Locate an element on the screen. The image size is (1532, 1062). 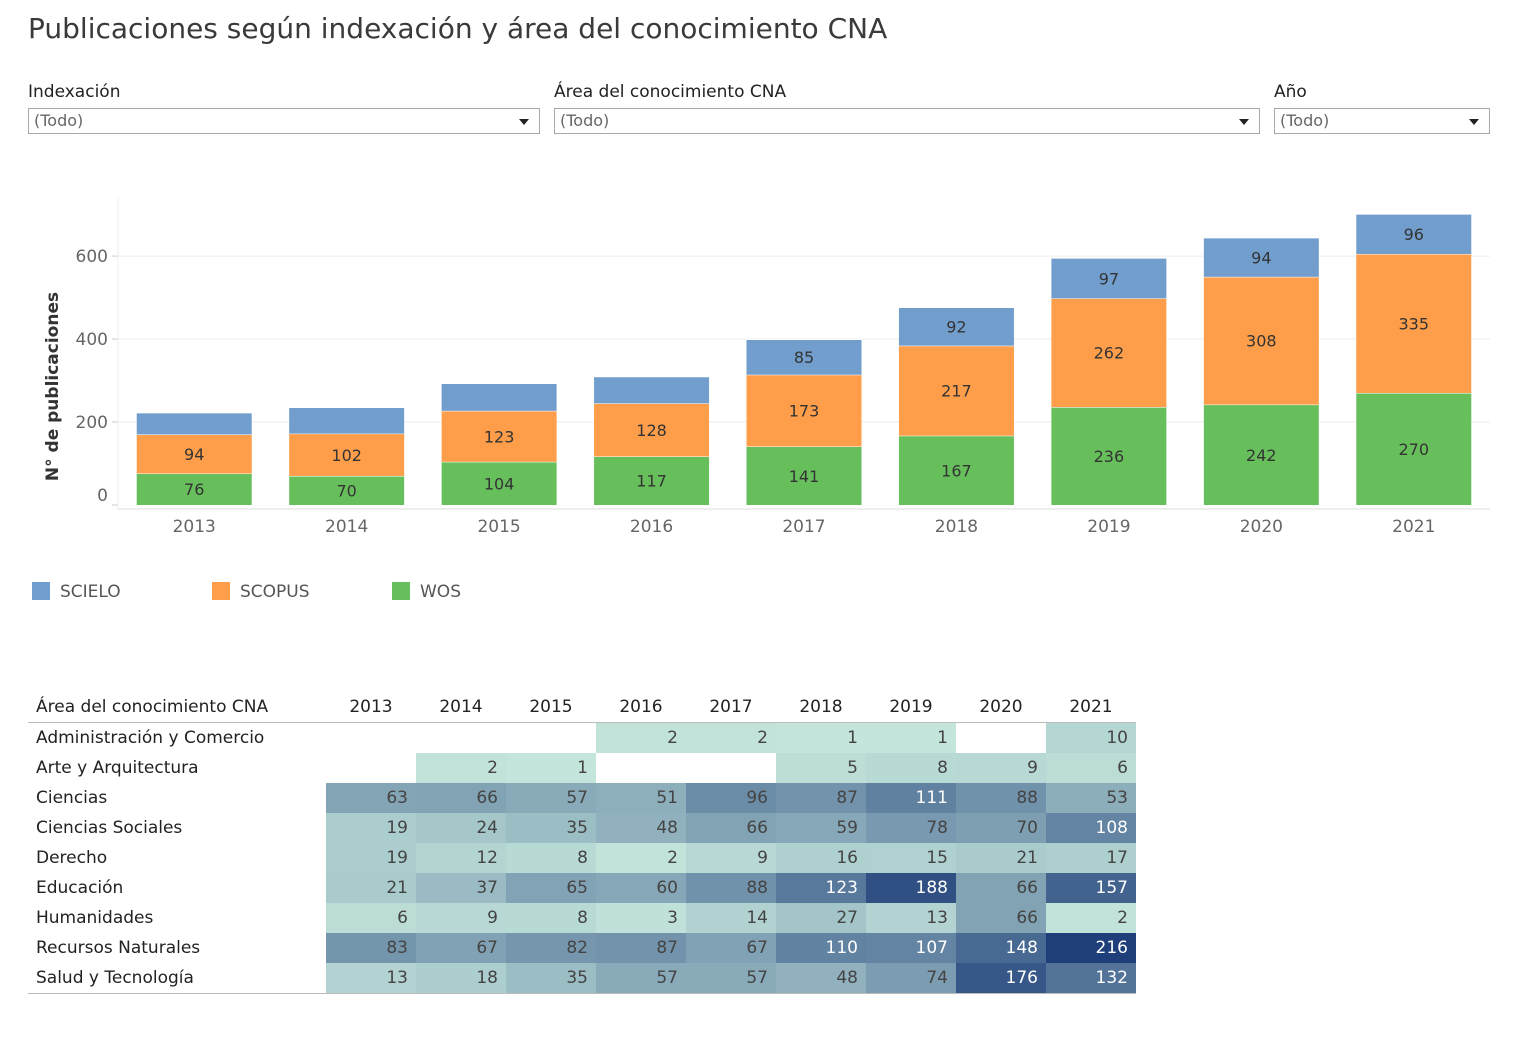
legend-item-wos: WOS is located at coordinates (426, 592).